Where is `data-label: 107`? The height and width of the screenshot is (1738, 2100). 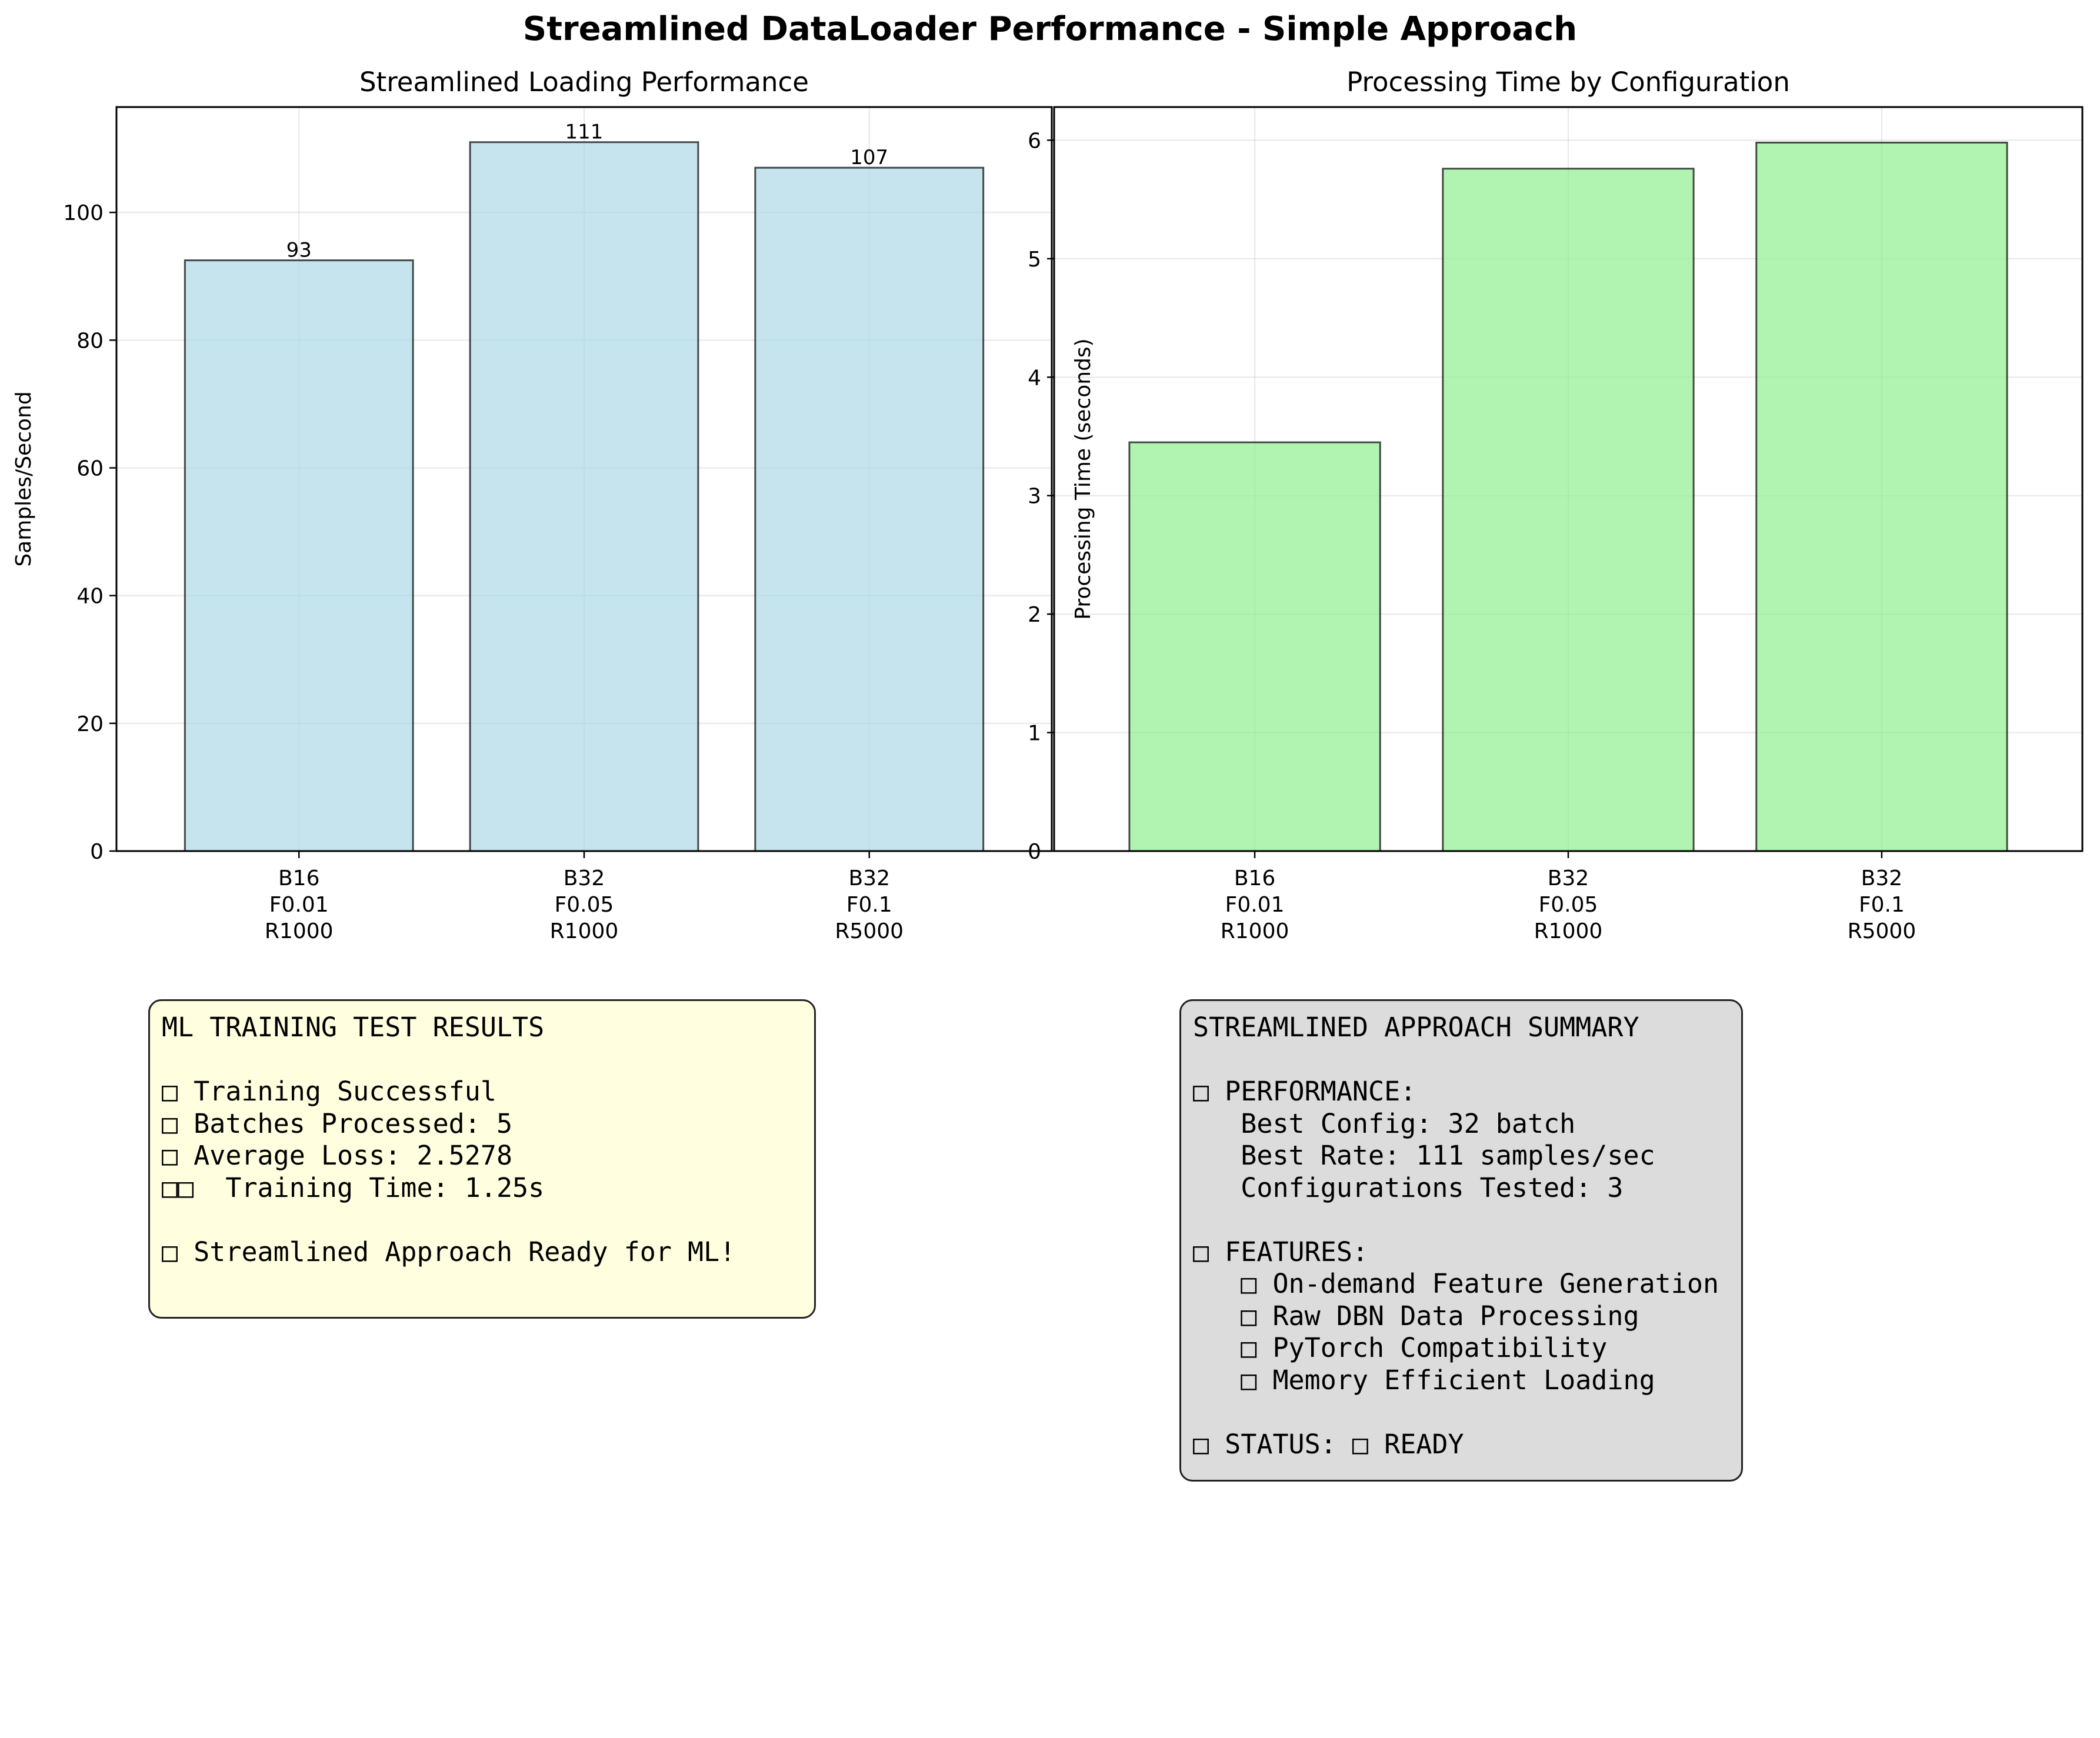
data-label: 107 is located at coordinates (869, 157).